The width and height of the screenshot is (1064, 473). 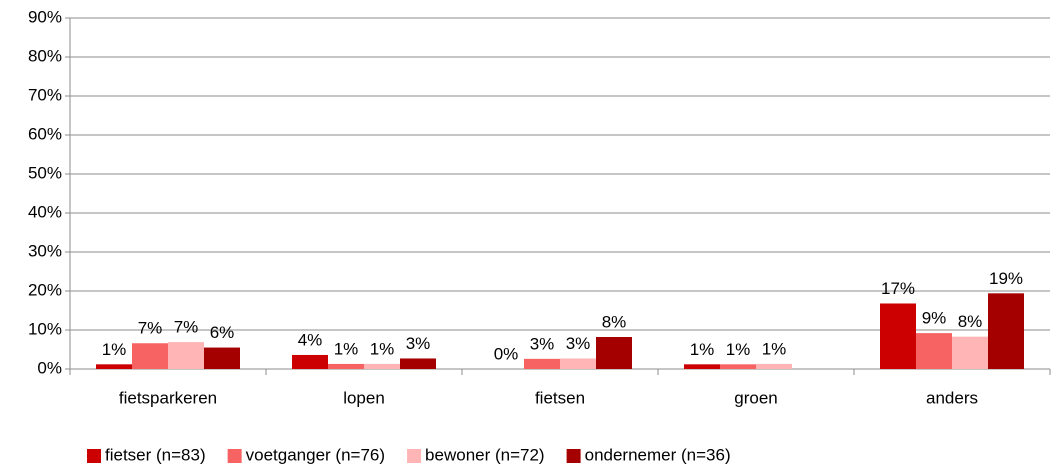 I want to click on legend-label: voetganger (n=76), so click(x=315, y=454).